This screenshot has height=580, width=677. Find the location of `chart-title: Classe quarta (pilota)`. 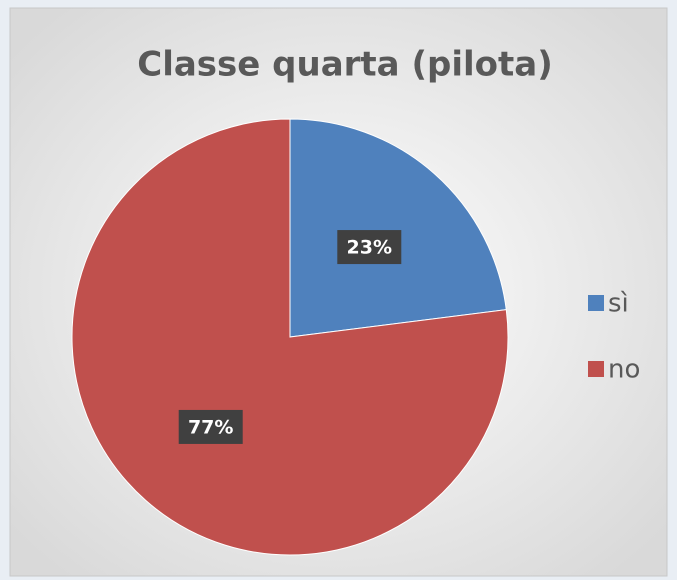

chart-title: Classe quarta (pilota) is located at coordinates (345, 65).